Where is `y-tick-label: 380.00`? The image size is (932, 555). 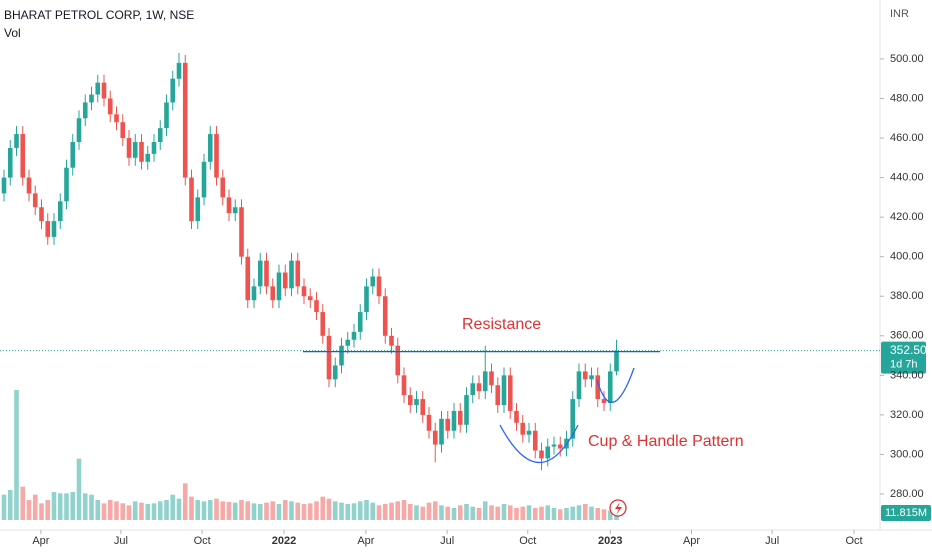 y-tick-label: 380.00 is located at coordinates (907, 296).